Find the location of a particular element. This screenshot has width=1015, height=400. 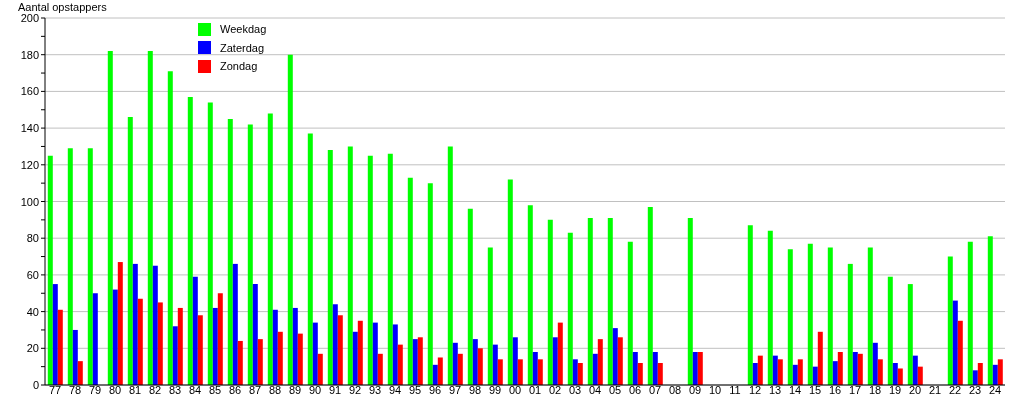

x-tick-label: 10 is located at coordinates (715, 389).